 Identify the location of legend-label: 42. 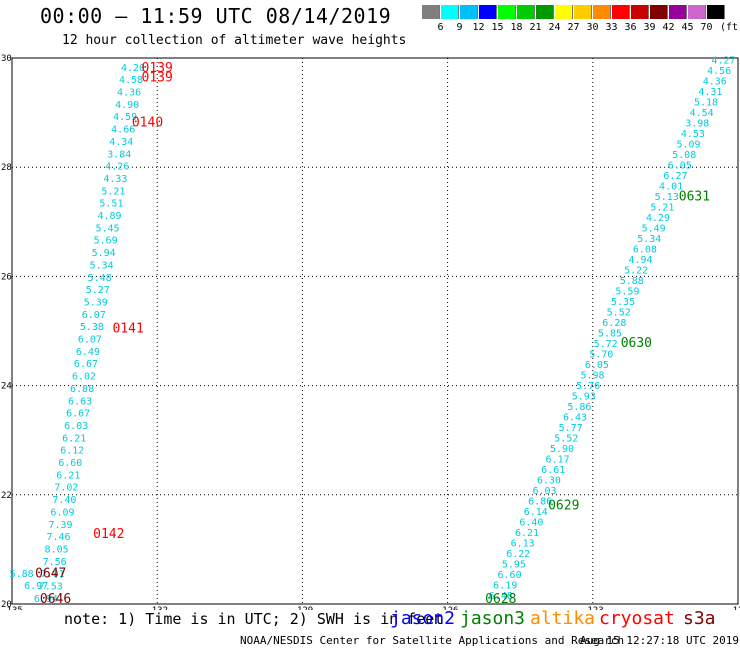
(668, 27).